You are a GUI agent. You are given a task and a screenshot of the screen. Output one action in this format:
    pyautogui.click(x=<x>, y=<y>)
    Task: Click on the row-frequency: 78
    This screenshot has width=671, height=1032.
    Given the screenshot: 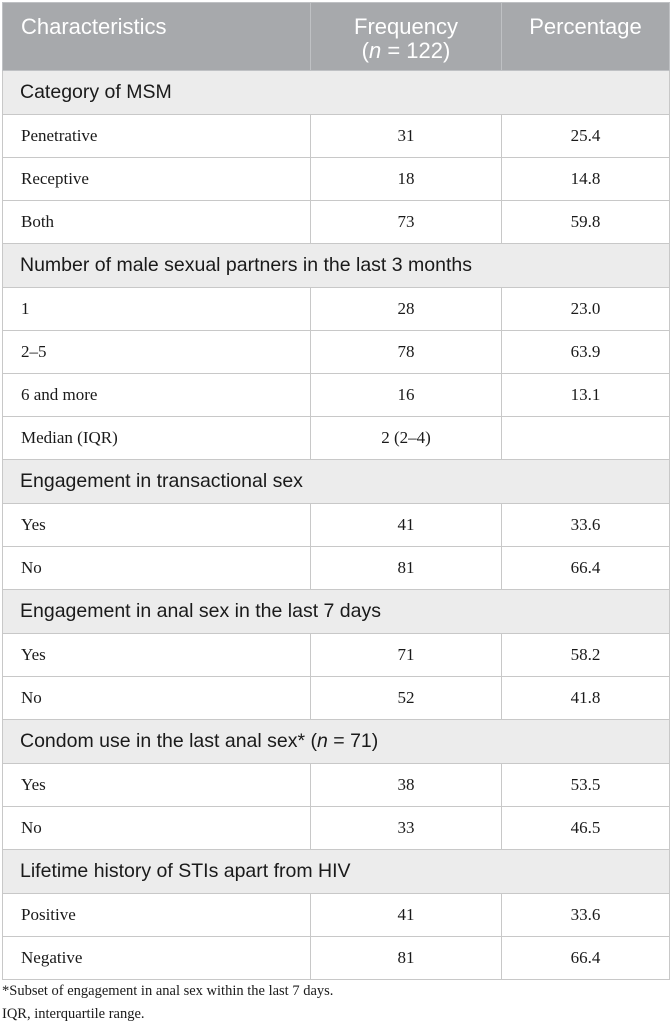 What is the action you would take?
    pyautogui.click(x=406, y=352)
    